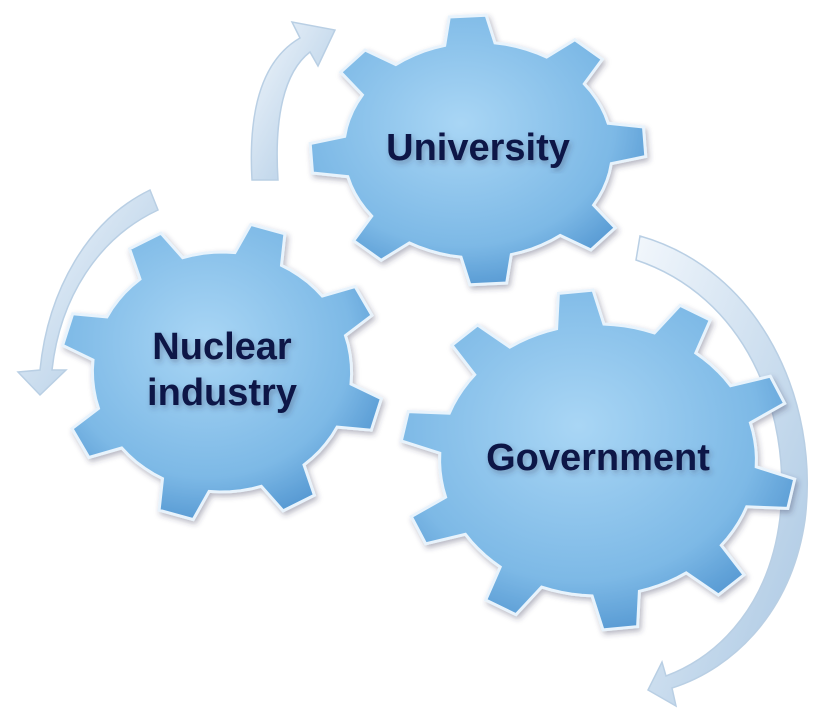 This screenshot has height=718, width=814. What do you see at coordinates (87, 292) in the screenshot?
I see `arrow-left` at bounding box center [87, 292].